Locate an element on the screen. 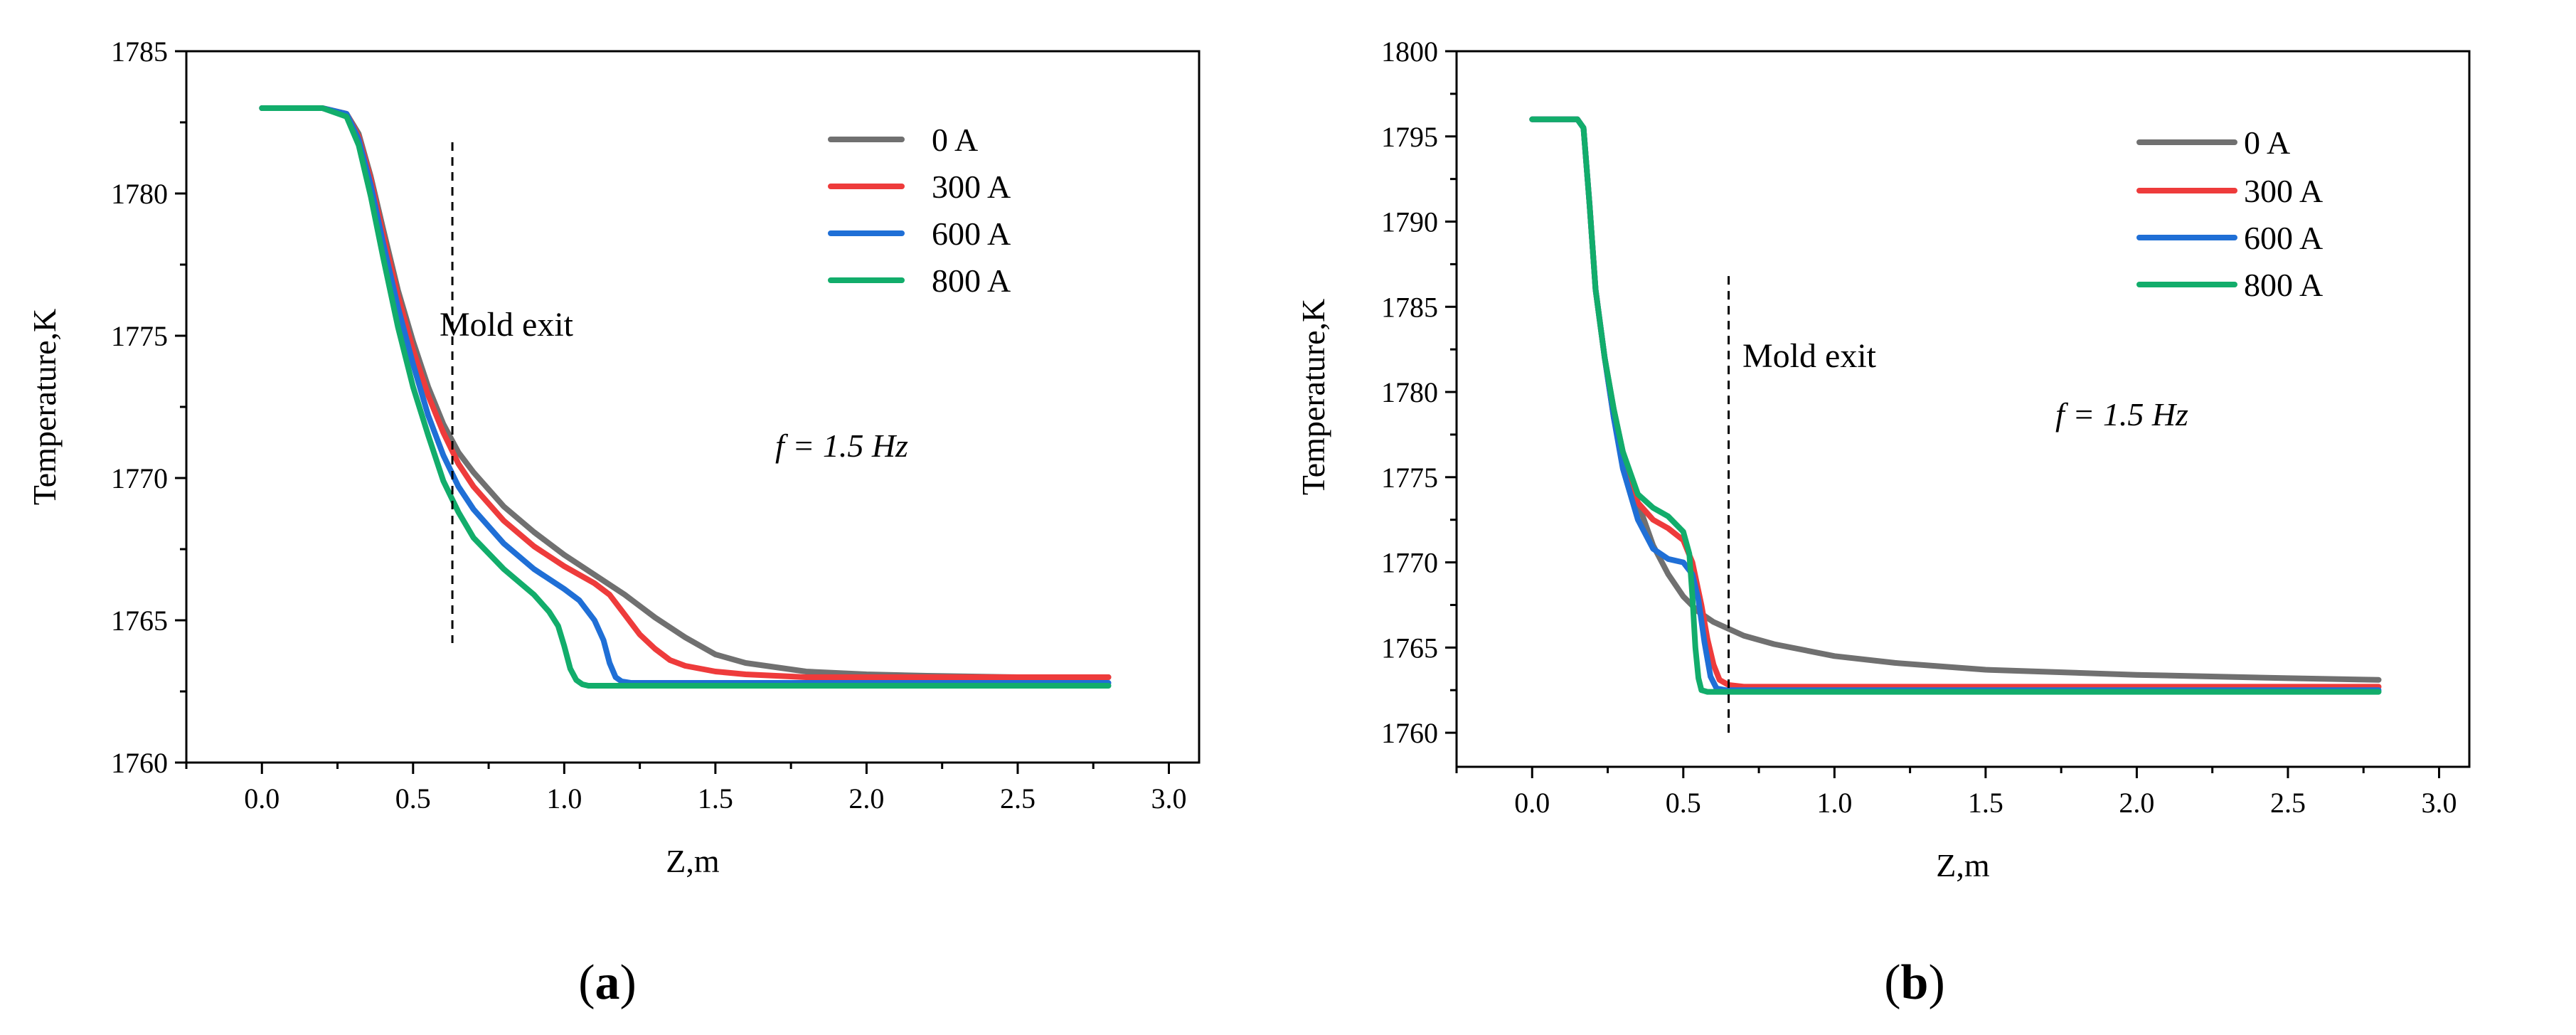  panel-letter-b: b is located at coordinates (1915, 982).